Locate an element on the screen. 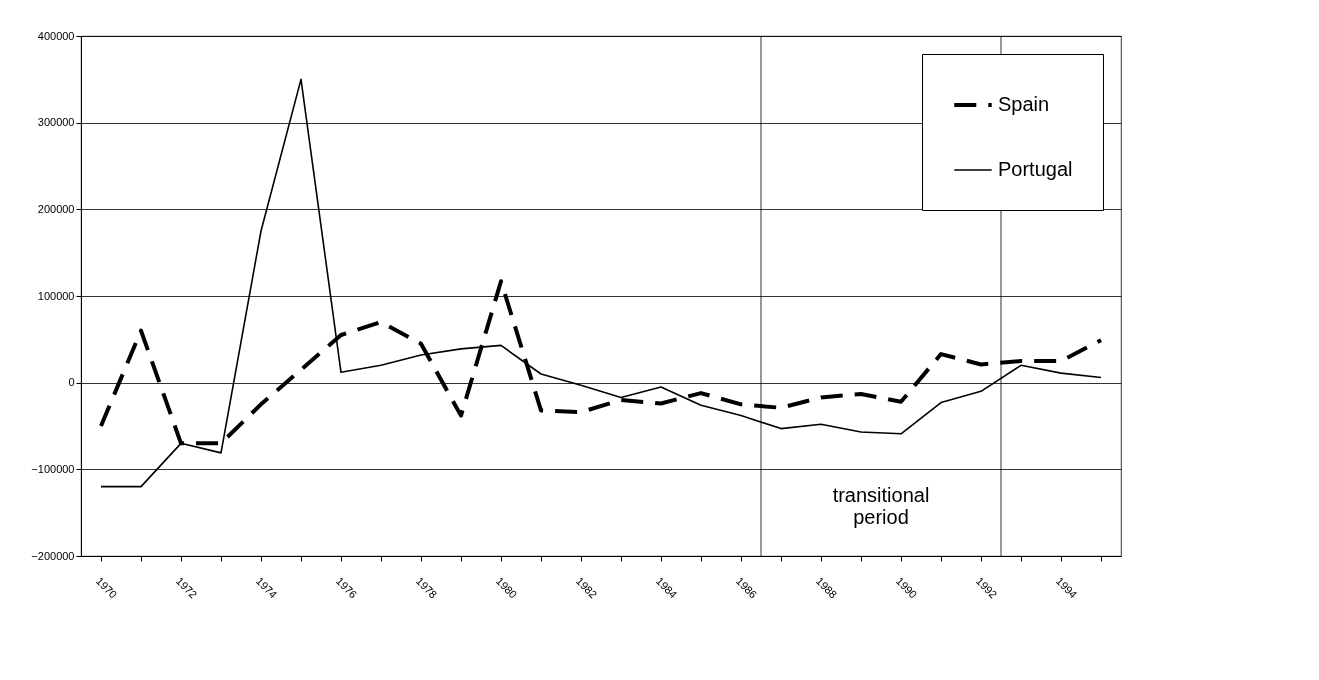 This screenshot has width=1319, height=680. y-tick-label: −200000 is located at coordinates (53, 555).